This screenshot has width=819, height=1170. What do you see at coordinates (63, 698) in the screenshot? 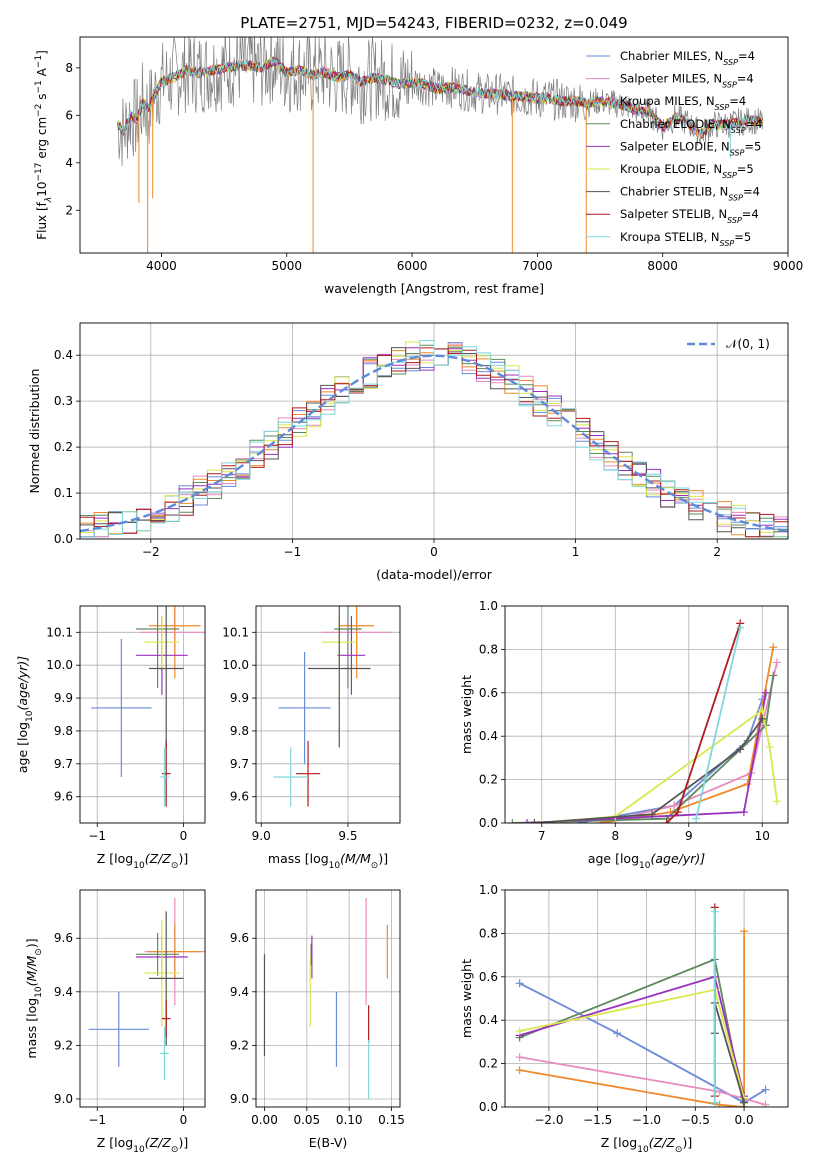
I see `y-tick-label: 9.9` at bounding box center [63, 698].